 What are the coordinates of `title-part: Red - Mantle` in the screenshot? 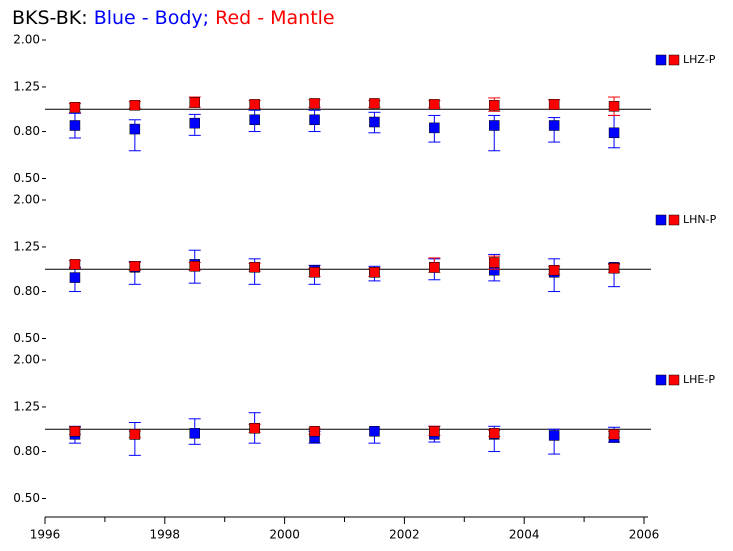 It's located at (275, 18).